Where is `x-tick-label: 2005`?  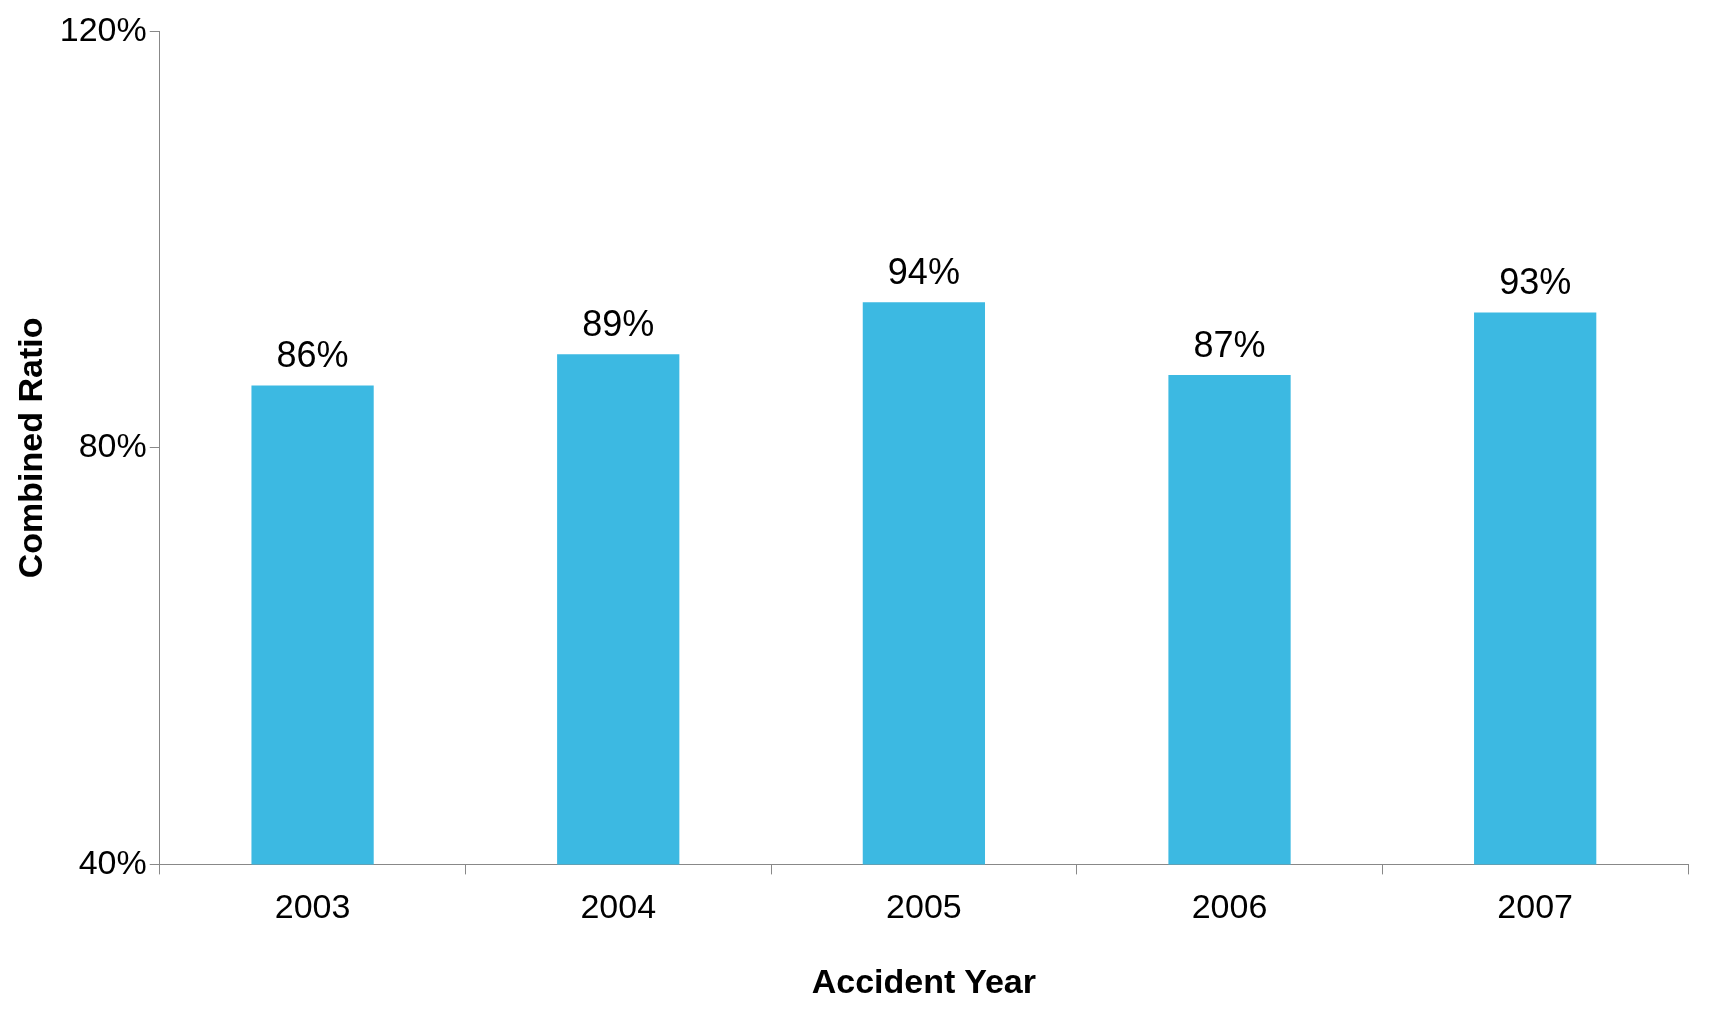 x-tick-label: 2005 is located at coordinates (924, 906).